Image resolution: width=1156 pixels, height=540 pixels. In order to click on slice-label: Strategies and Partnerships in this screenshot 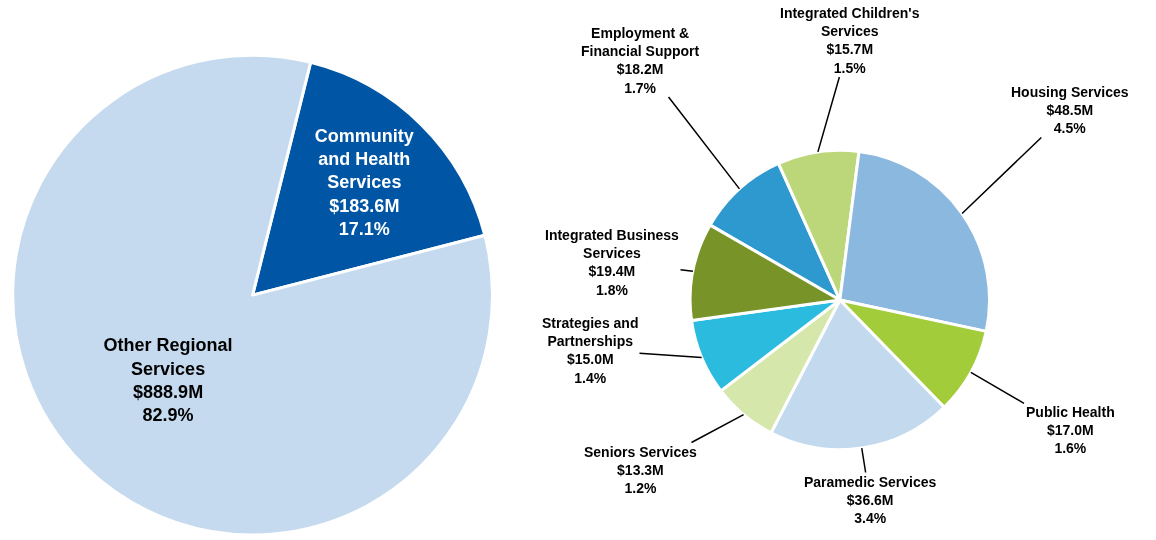, I will do `click(590, 332)`.